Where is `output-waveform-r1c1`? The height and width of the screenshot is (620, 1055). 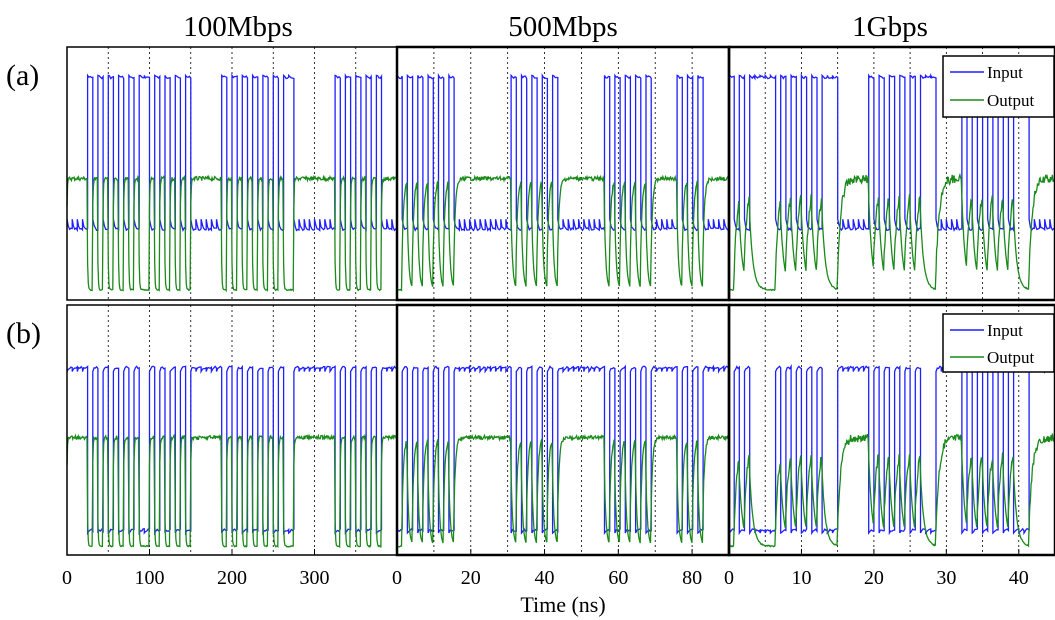
output-waveform-r1c1 is located at coordinates (563, 490).